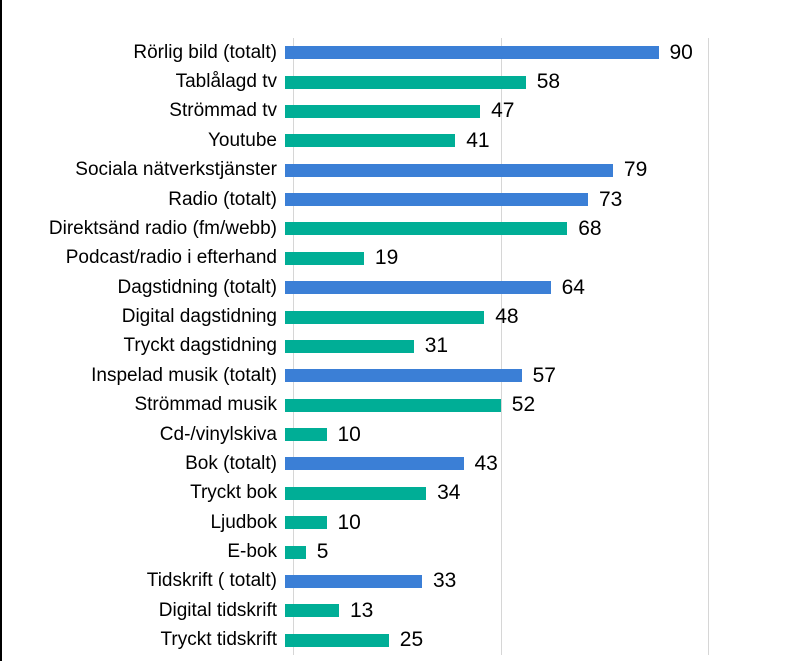  Describe the element at coordinates (538, 258) in the screenshot. I see `bar-track: 19` at that location.